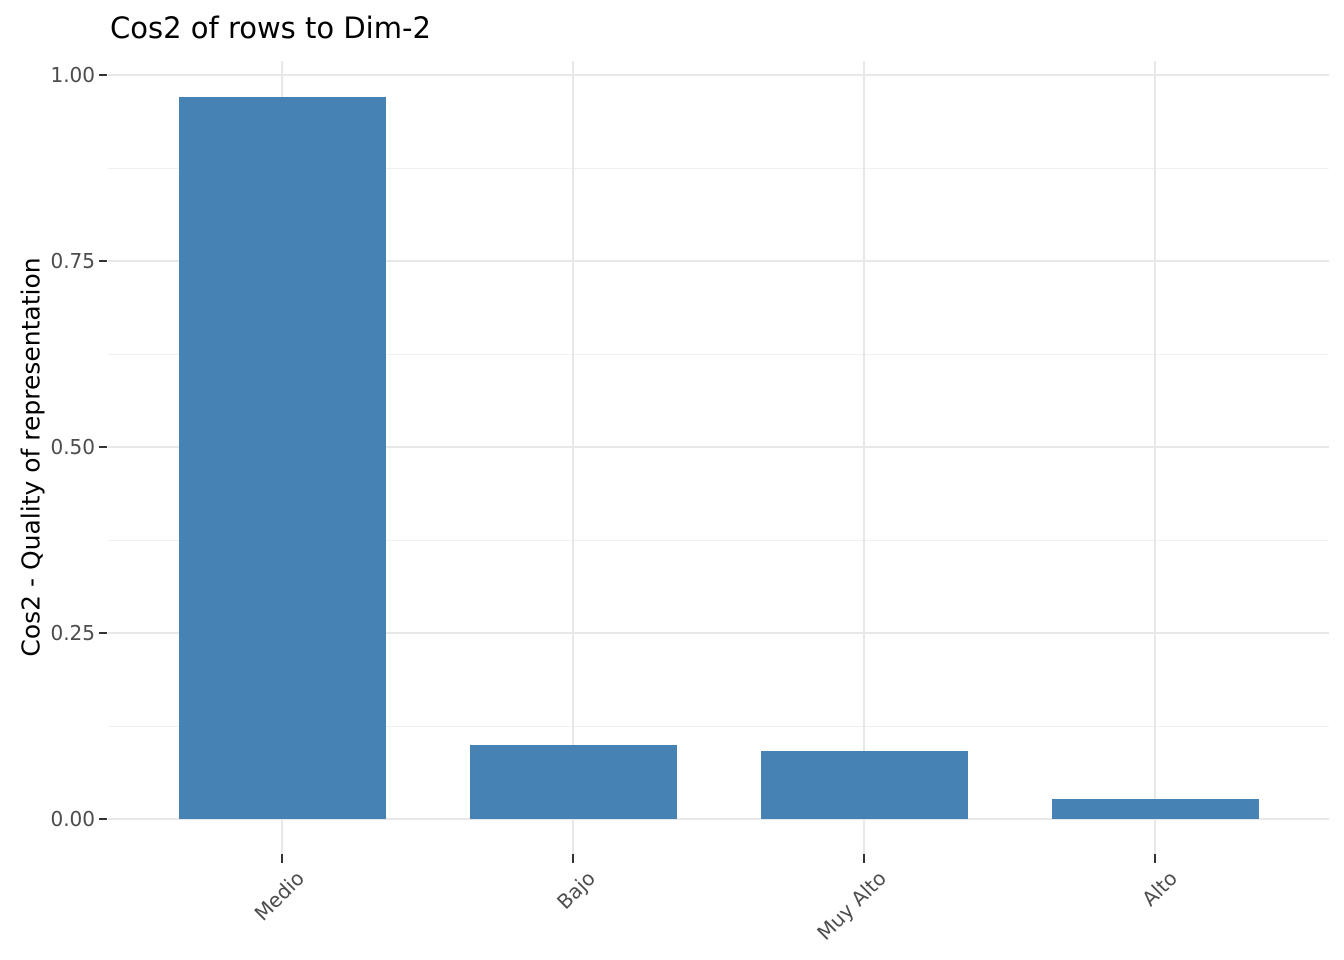  I want to click on chart-title: Cos2 of rows to Dim-2, so click(270, 28).